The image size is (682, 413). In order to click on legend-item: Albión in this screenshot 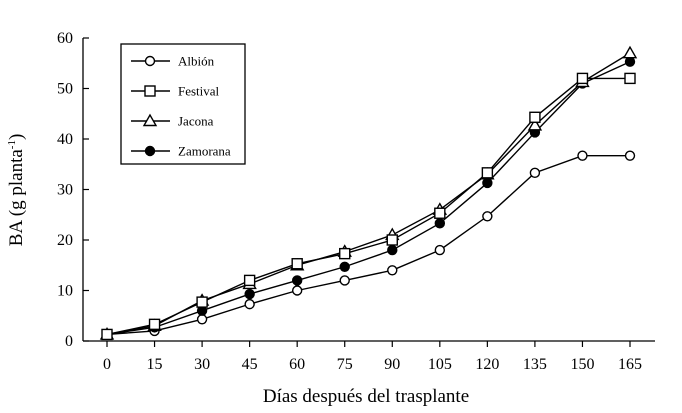, I will do `click(173, 61)`.